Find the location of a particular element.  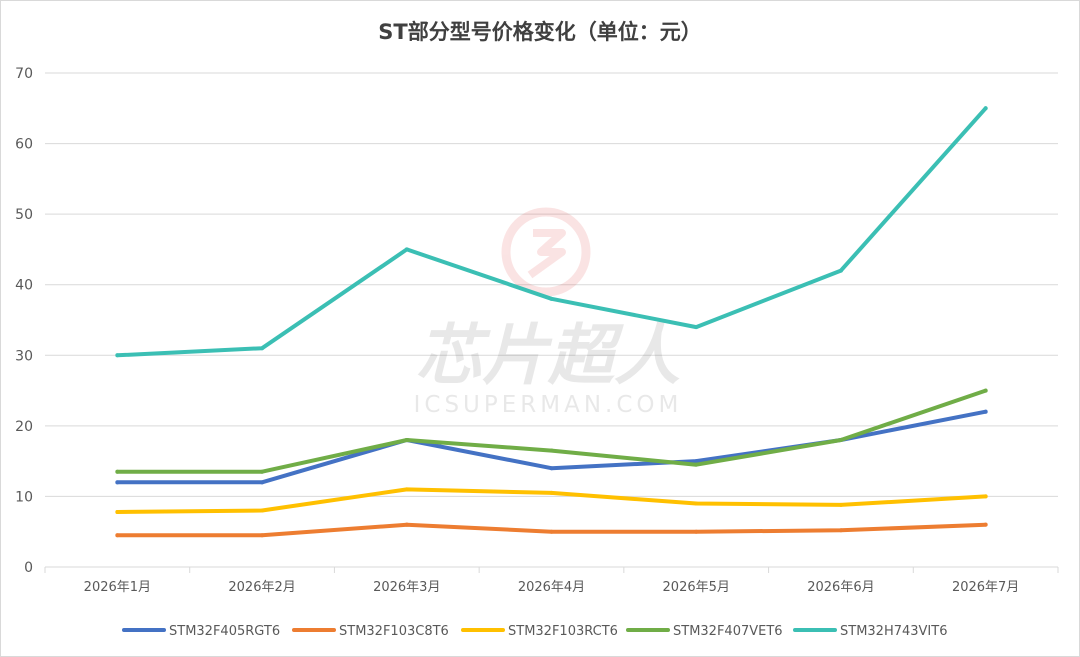

x-tick-label: 2026年4月 is located at coordinates (551, 587).